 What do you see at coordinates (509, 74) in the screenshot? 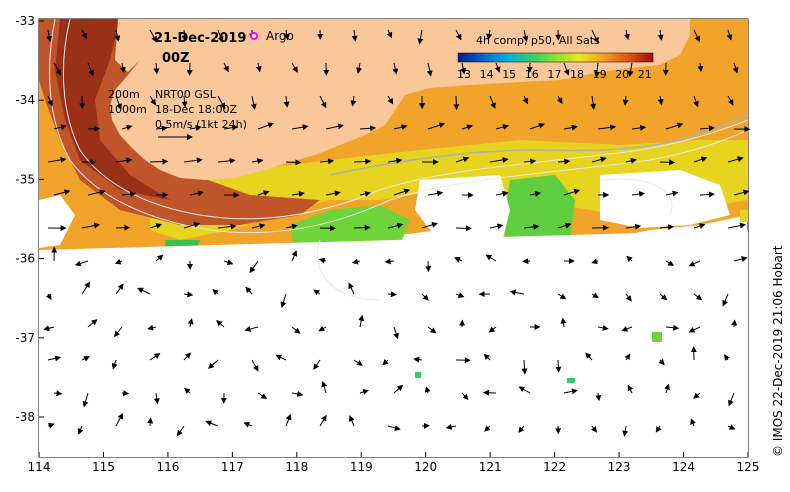
I see `legend-tick-label: 15` at bounding box center [509, 74].